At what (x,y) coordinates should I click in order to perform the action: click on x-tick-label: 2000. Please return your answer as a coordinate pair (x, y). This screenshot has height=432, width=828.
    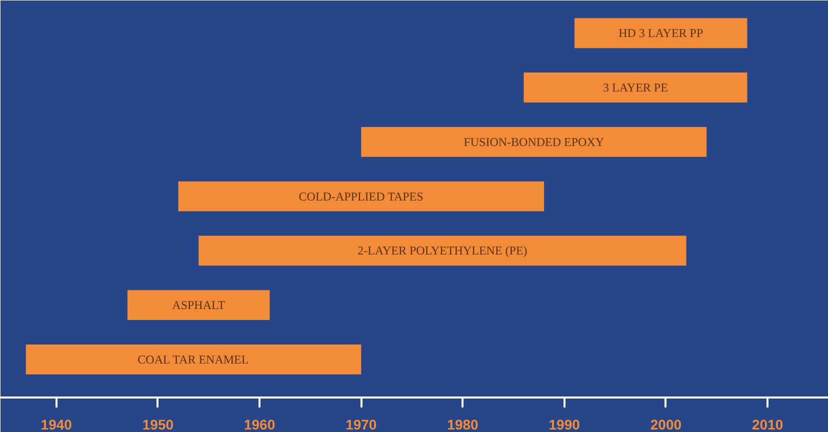
    Looking at the image, I should click on (666, 424).